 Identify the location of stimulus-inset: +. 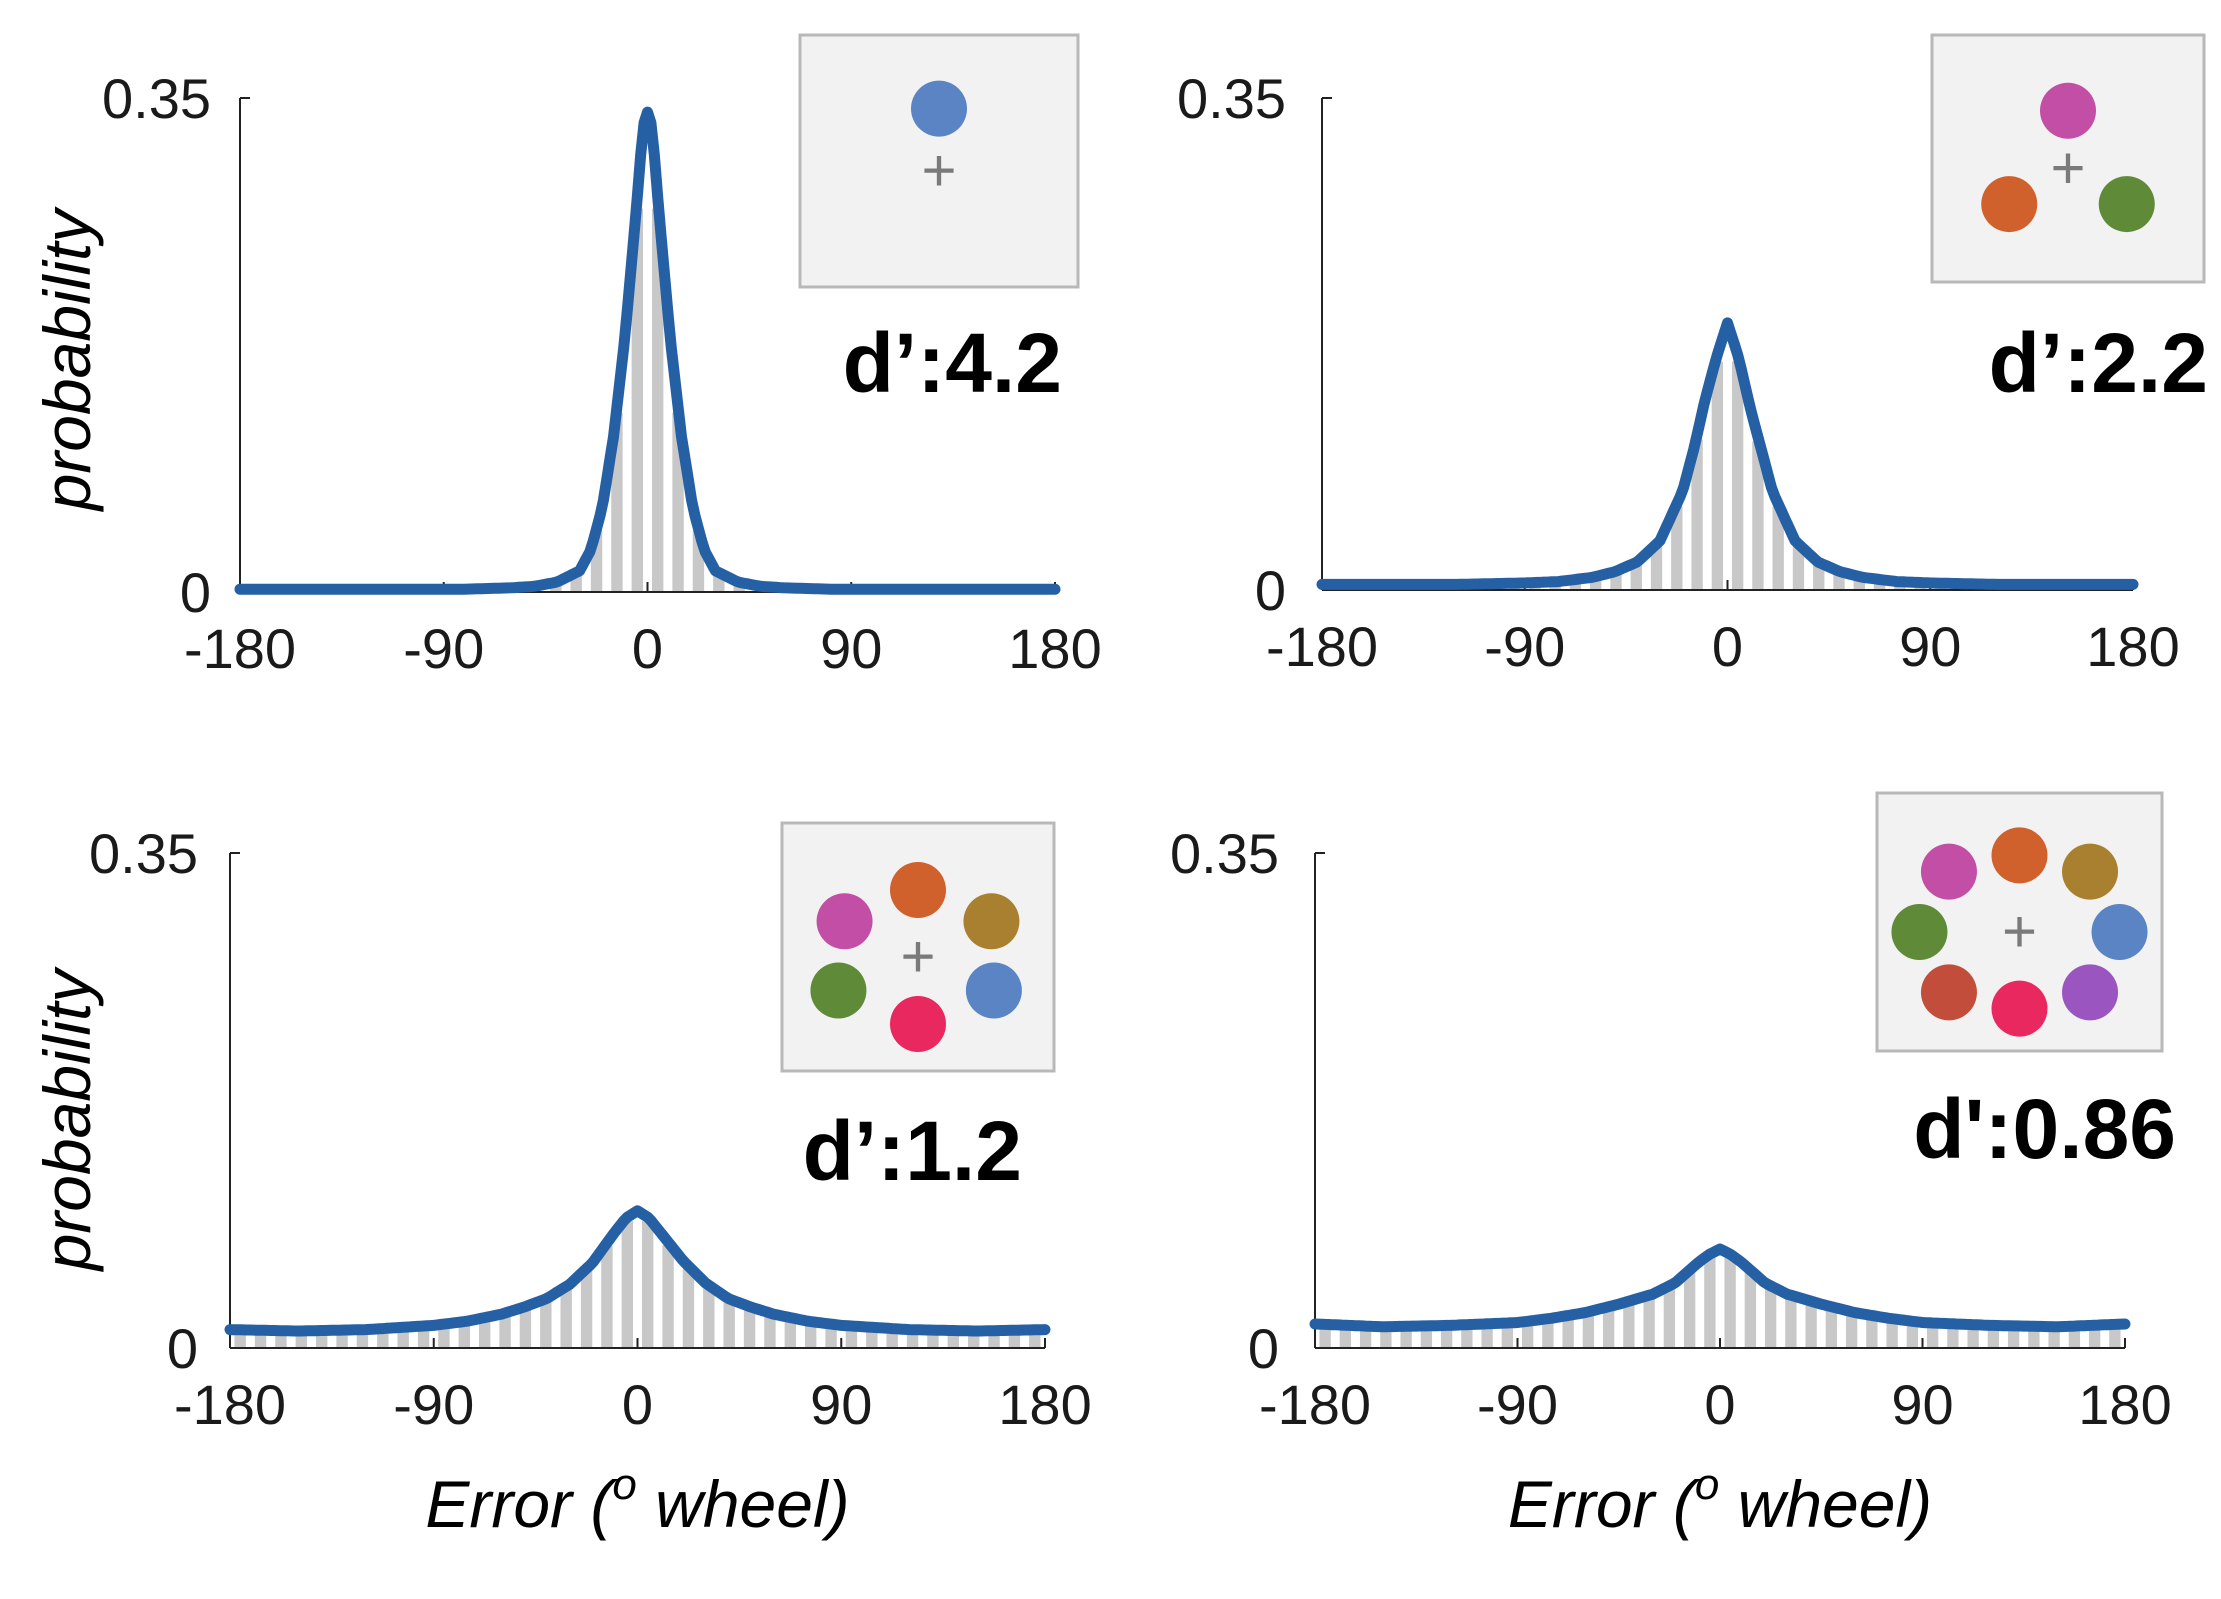
(918, 947).